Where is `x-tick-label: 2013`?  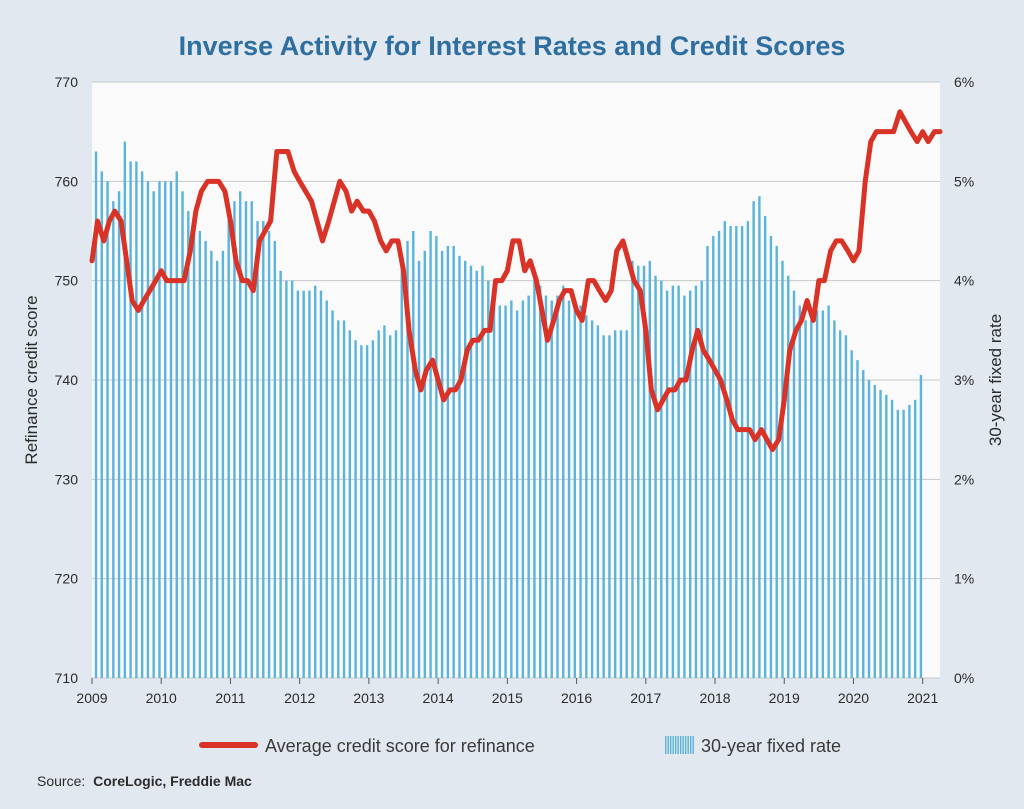
x-tick-label: 2013 is located at coordinates (368, 698).